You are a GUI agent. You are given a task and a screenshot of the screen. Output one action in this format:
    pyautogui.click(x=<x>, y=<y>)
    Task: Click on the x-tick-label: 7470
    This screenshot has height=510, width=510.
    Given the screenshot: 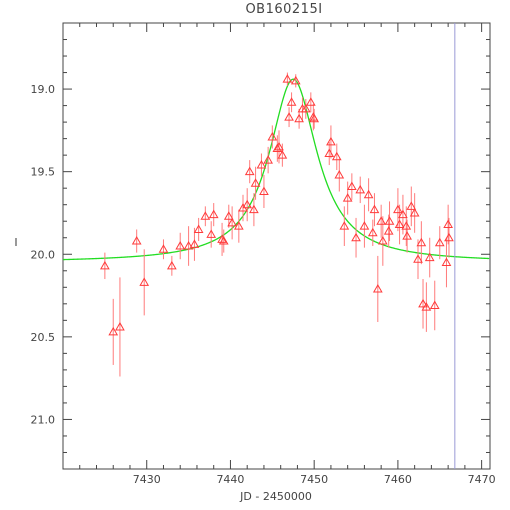 What is the action you would take?
    pyautogui.click(x=482, y=479)
    